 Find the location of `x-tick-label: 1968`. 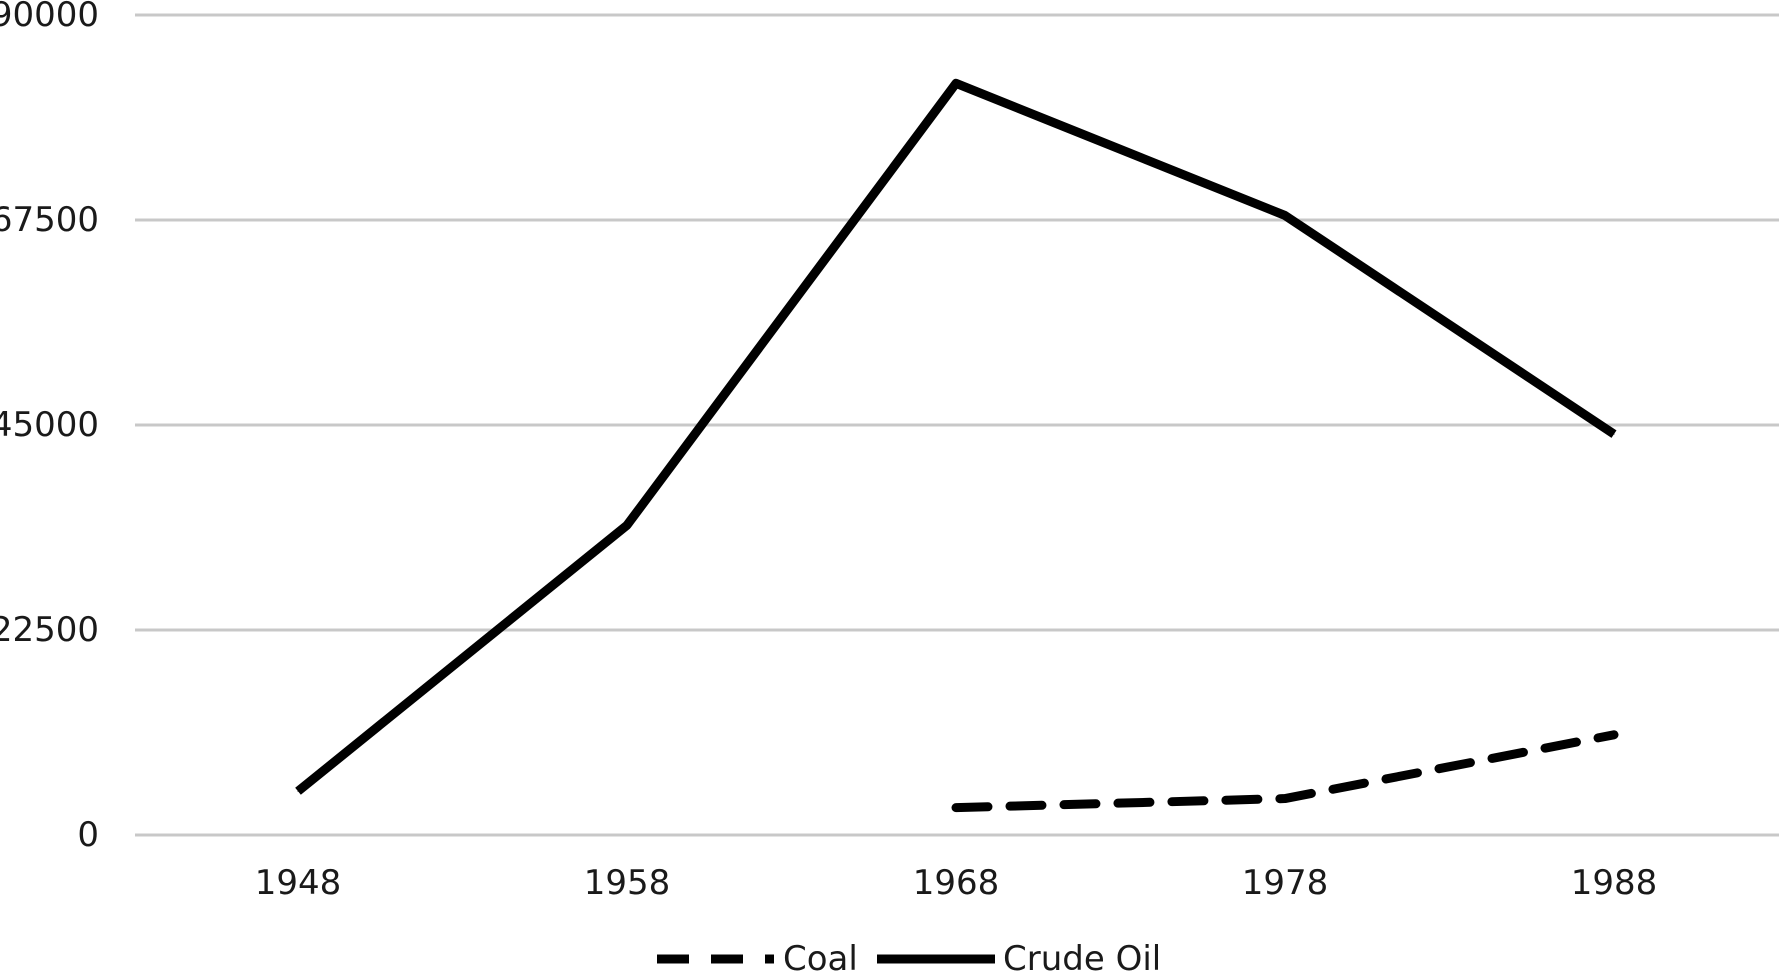

x-tick-label: 1968 is located at coordinates (956, 883).